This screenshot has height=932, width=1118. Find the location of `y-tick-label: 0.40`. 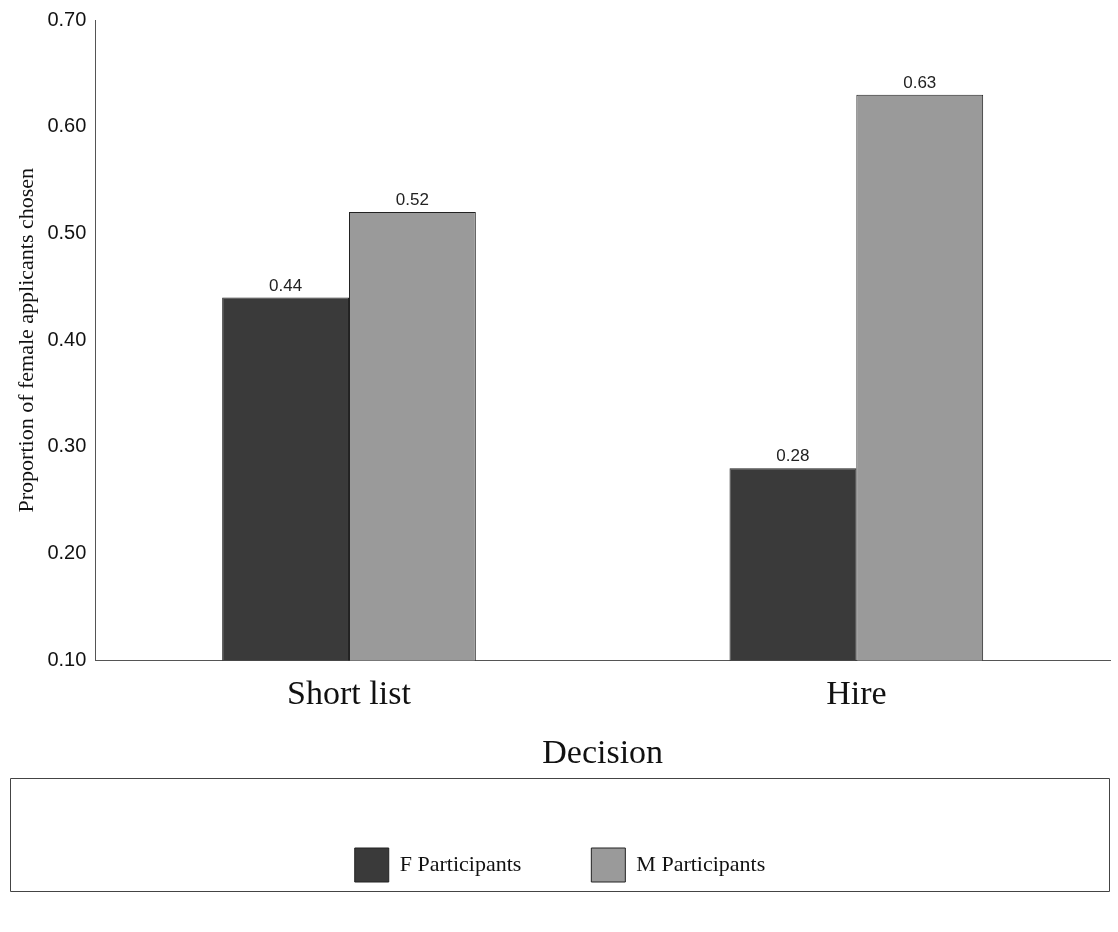

y-tick-label: 0.40 is located at coordinates (67, 338).